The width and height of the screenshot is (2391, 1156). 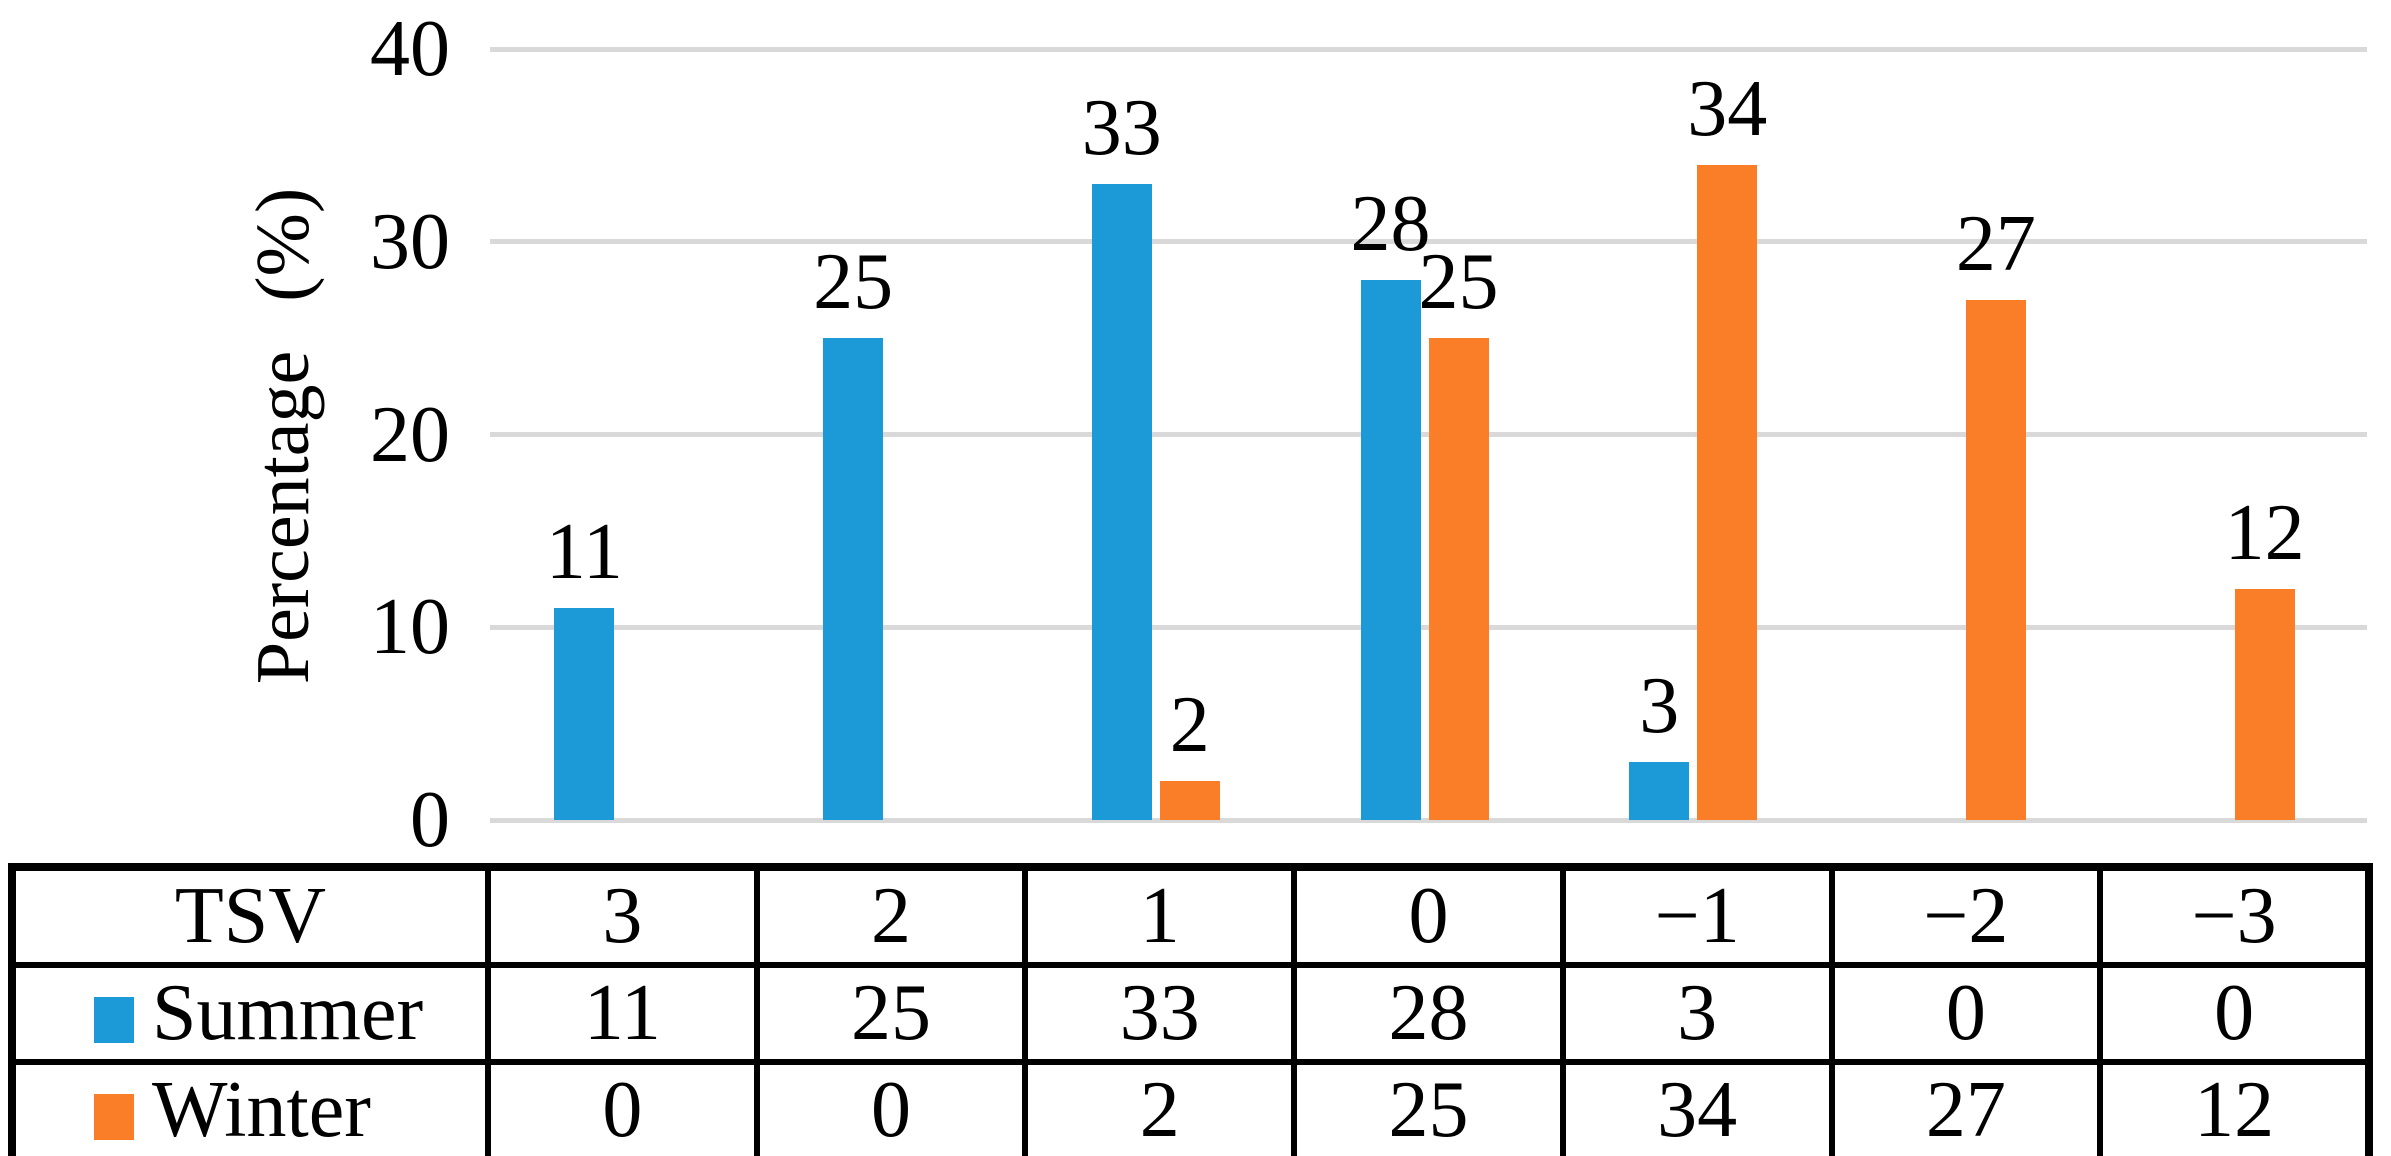 What do you see at coordinates (1697, 916) in the screenshot?
I see `tsv-value-cell-minus-1: −1` at bounding box center [1697, 916].